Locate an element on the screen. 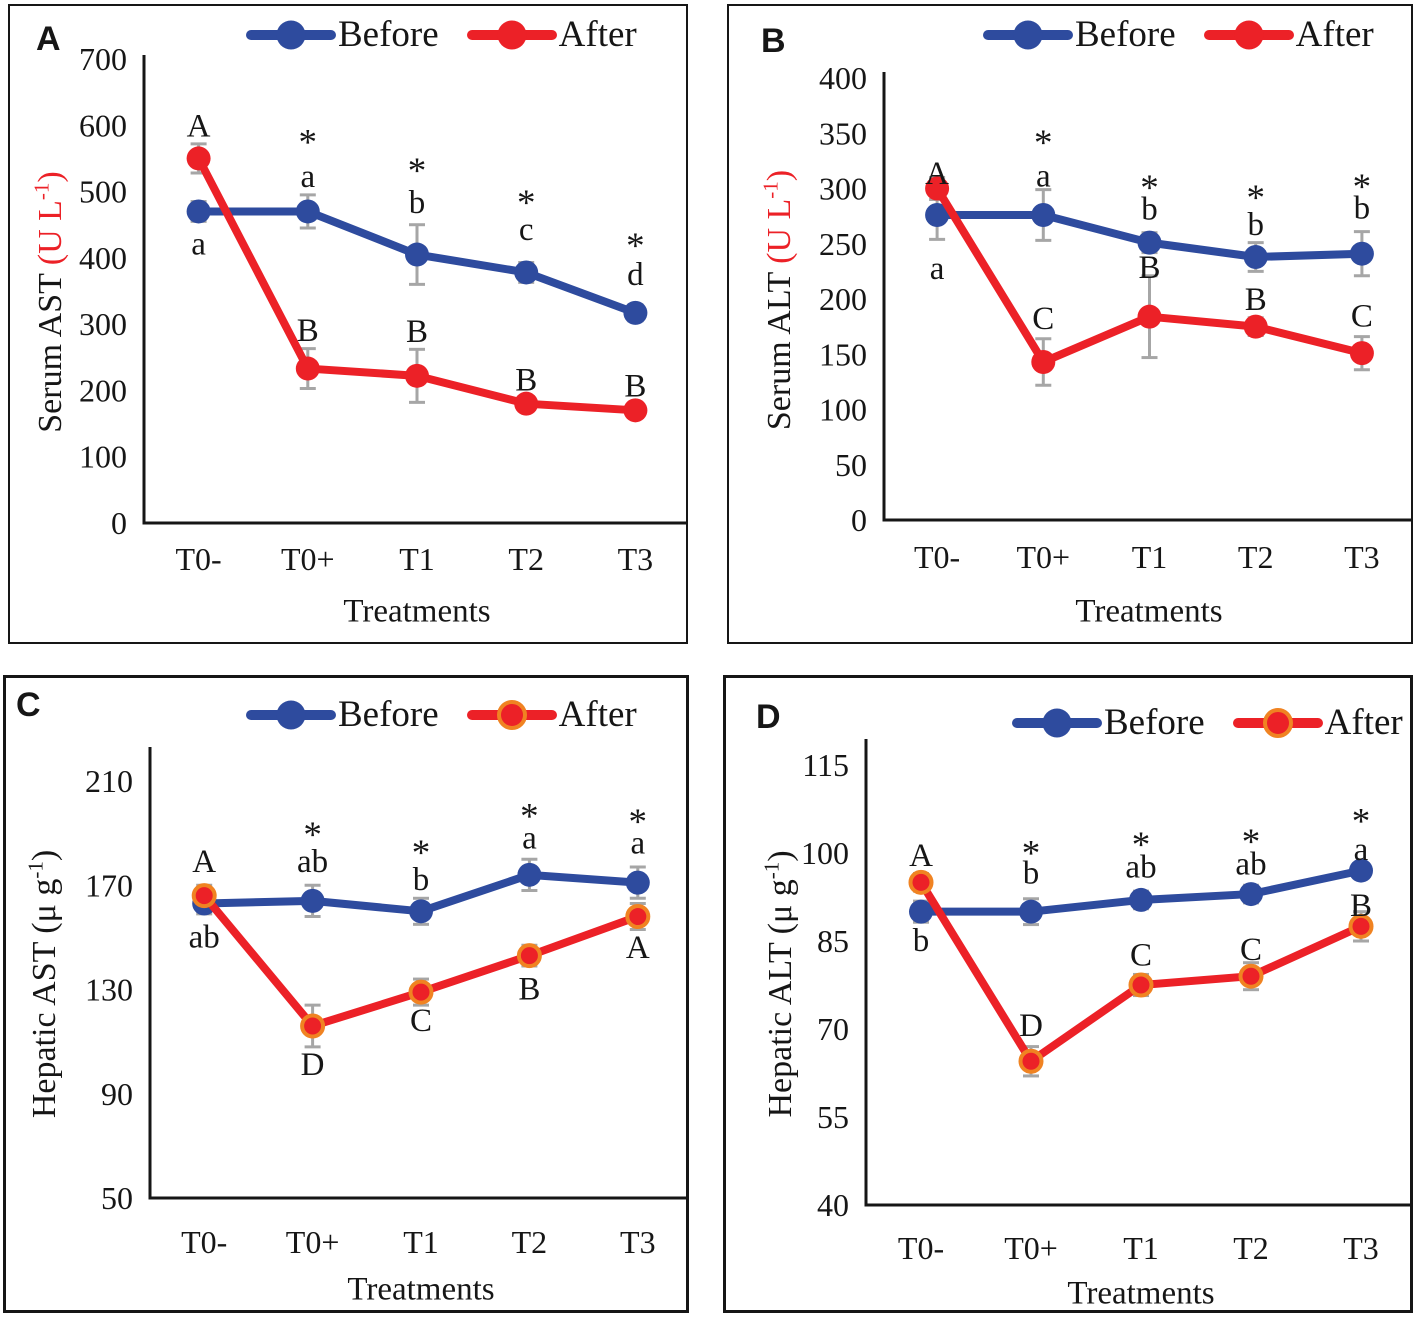  y-axis-title: Hepatic AST (μ g-1) is located at coordinates (43, 984).